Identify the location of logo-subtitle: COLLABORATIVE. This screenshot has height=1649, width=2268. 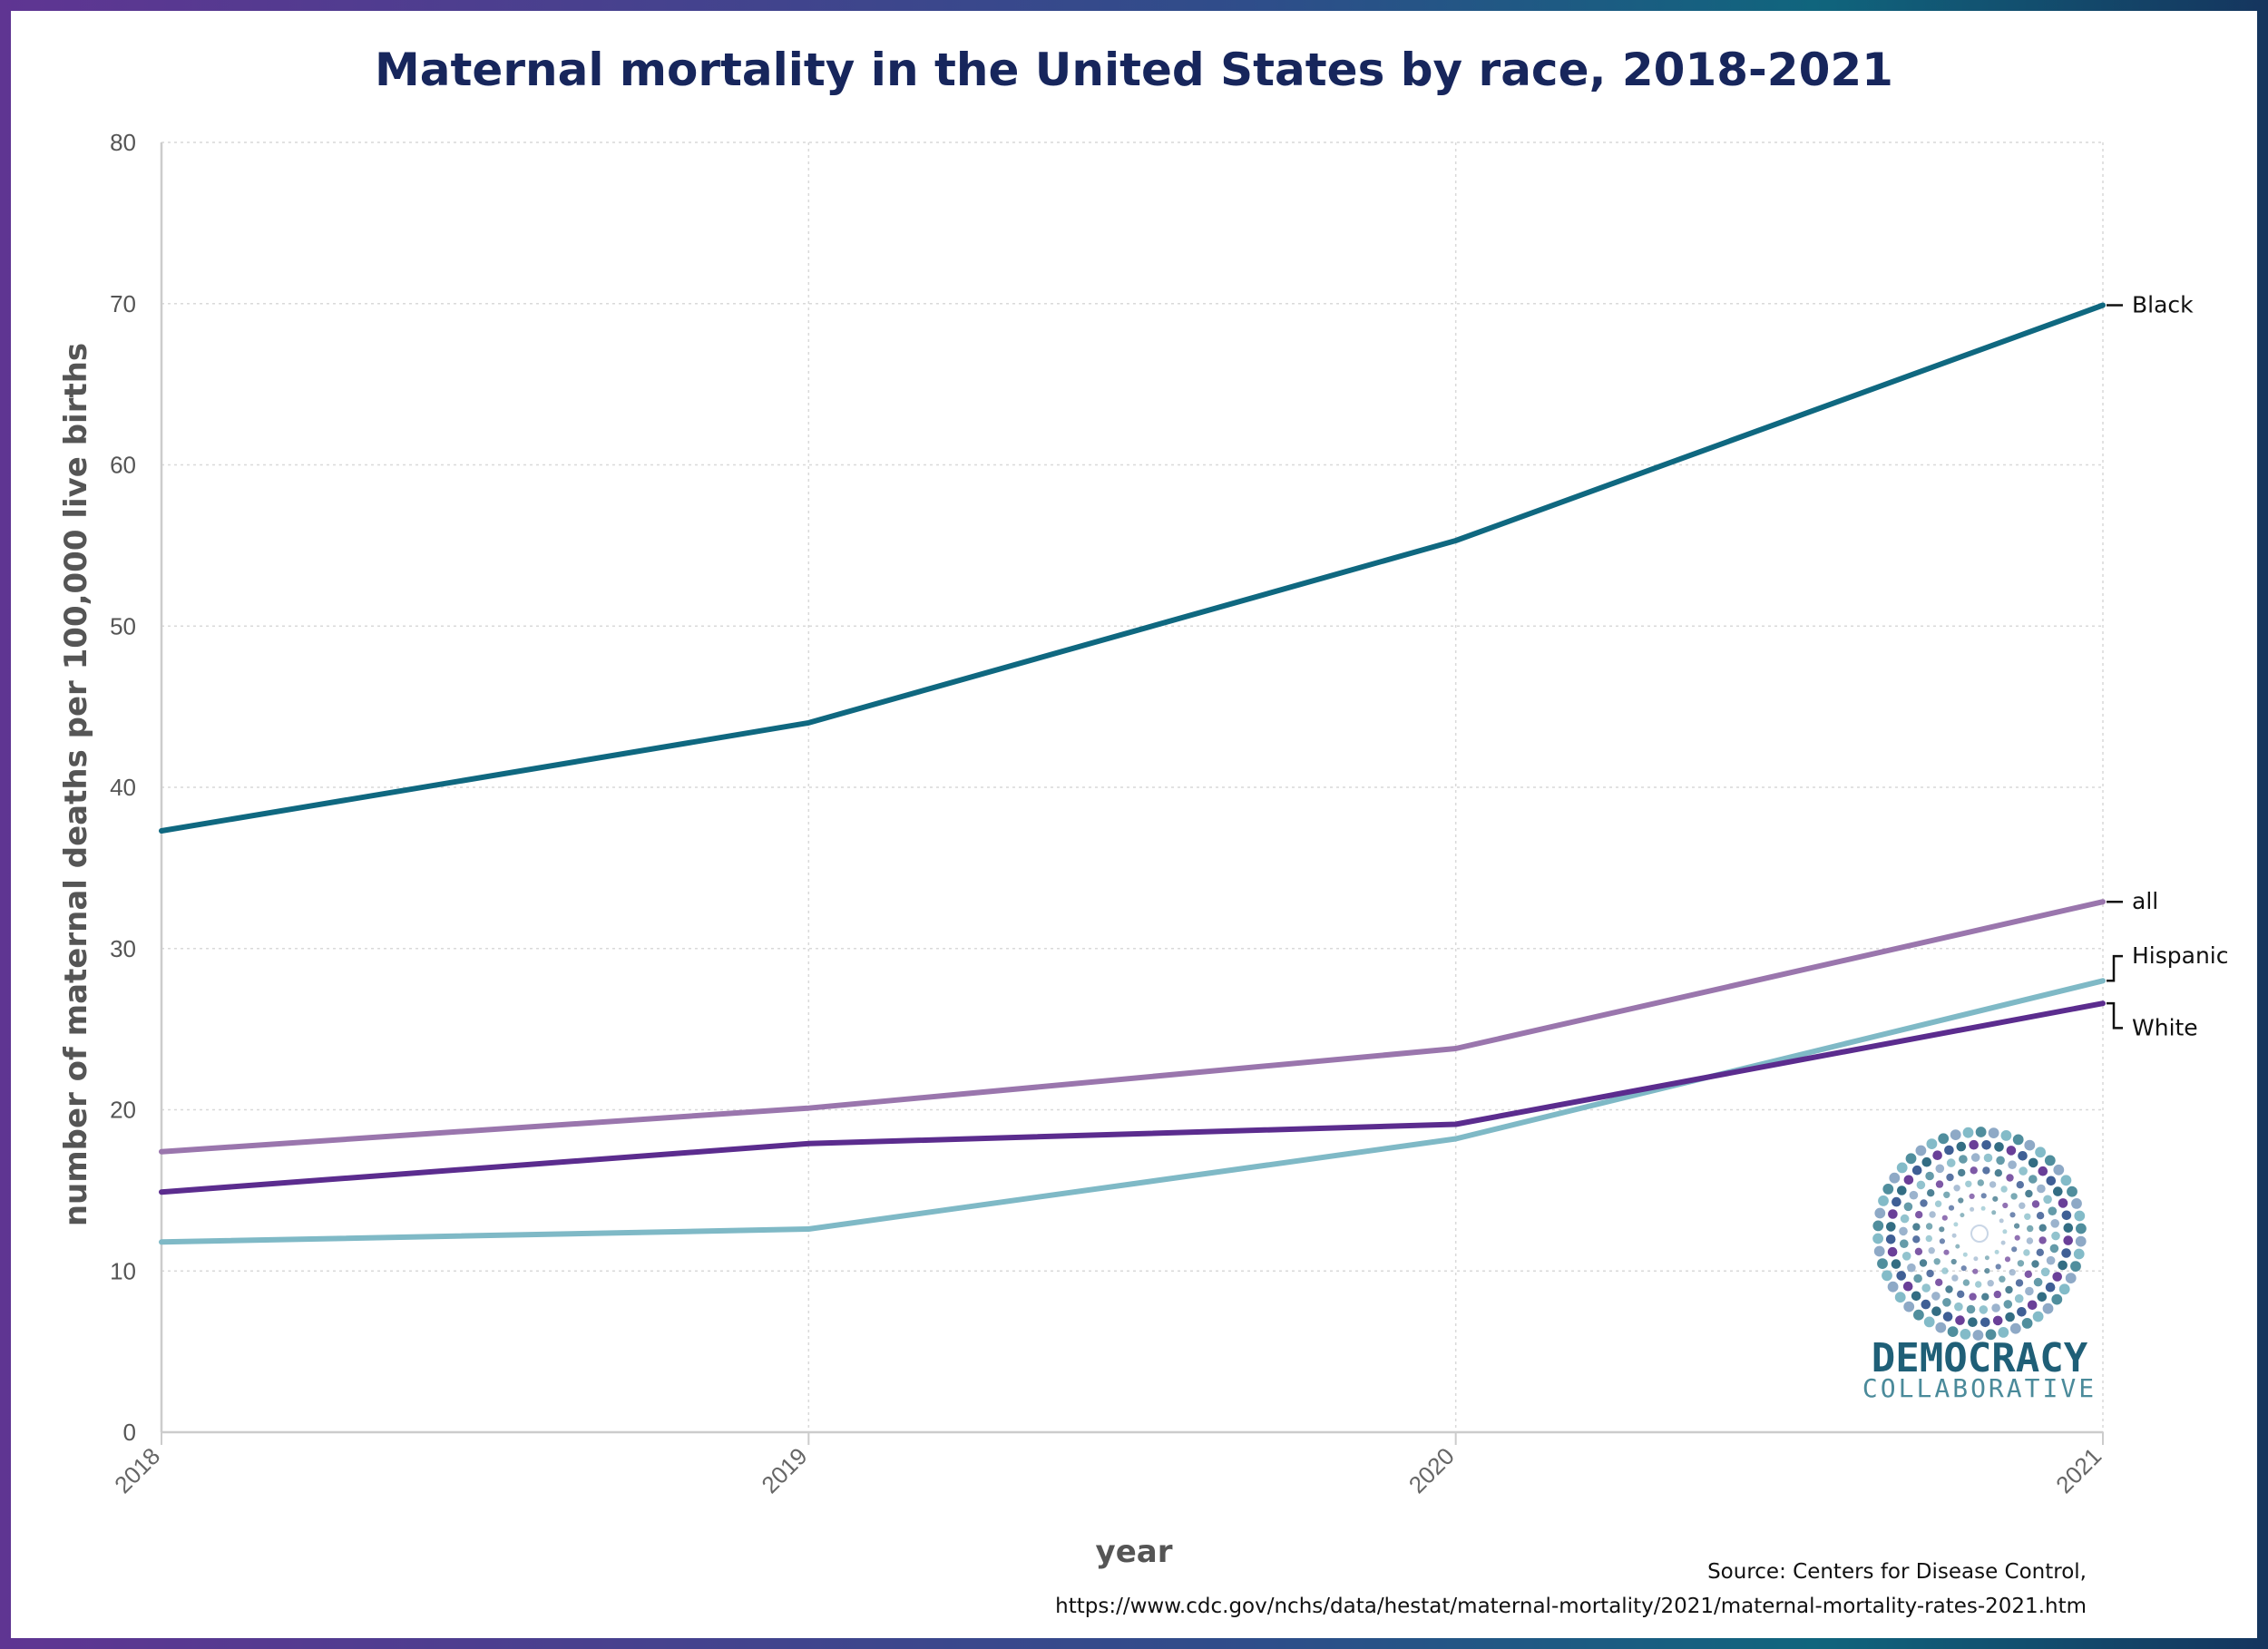
(1979, 1388).